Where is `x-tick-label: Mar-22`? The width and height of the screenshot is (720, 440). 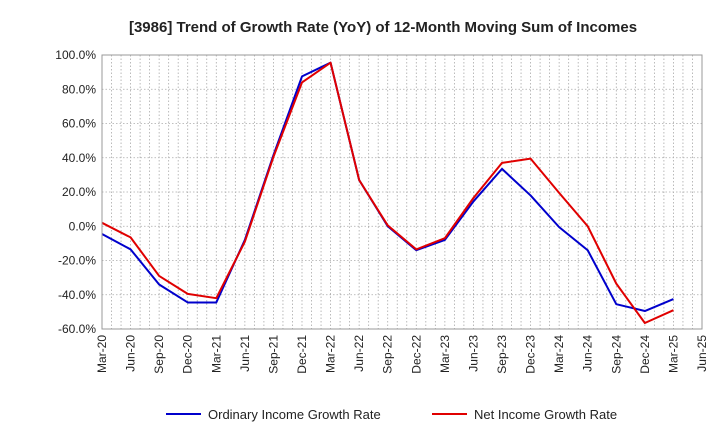 x-tick-label: Mar-22 is located at coordinates (331, 354).